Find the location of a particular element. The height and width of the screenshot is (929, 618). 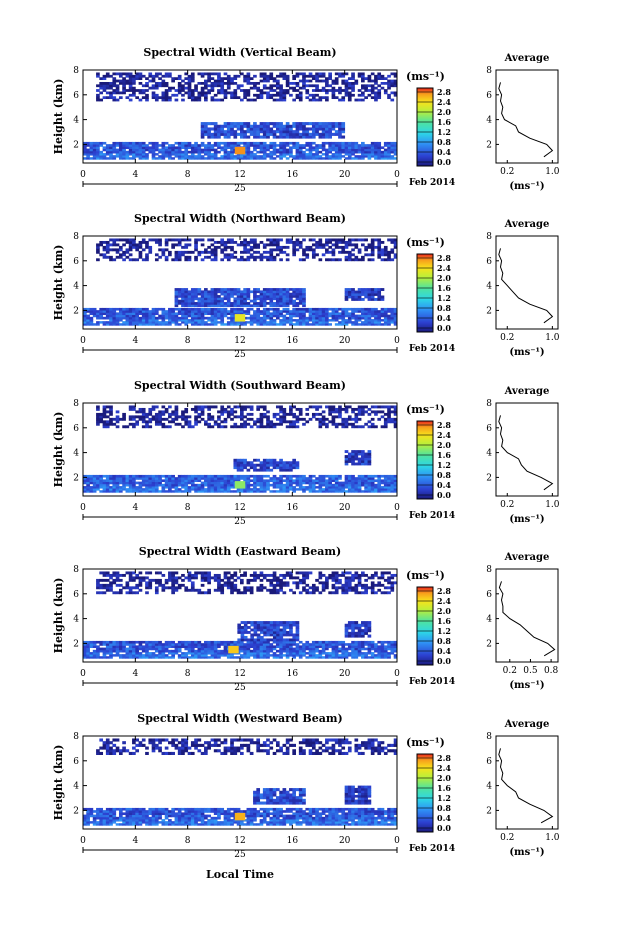

colorbar-tick-label: 0.0 is located at coordinates (444, 328).